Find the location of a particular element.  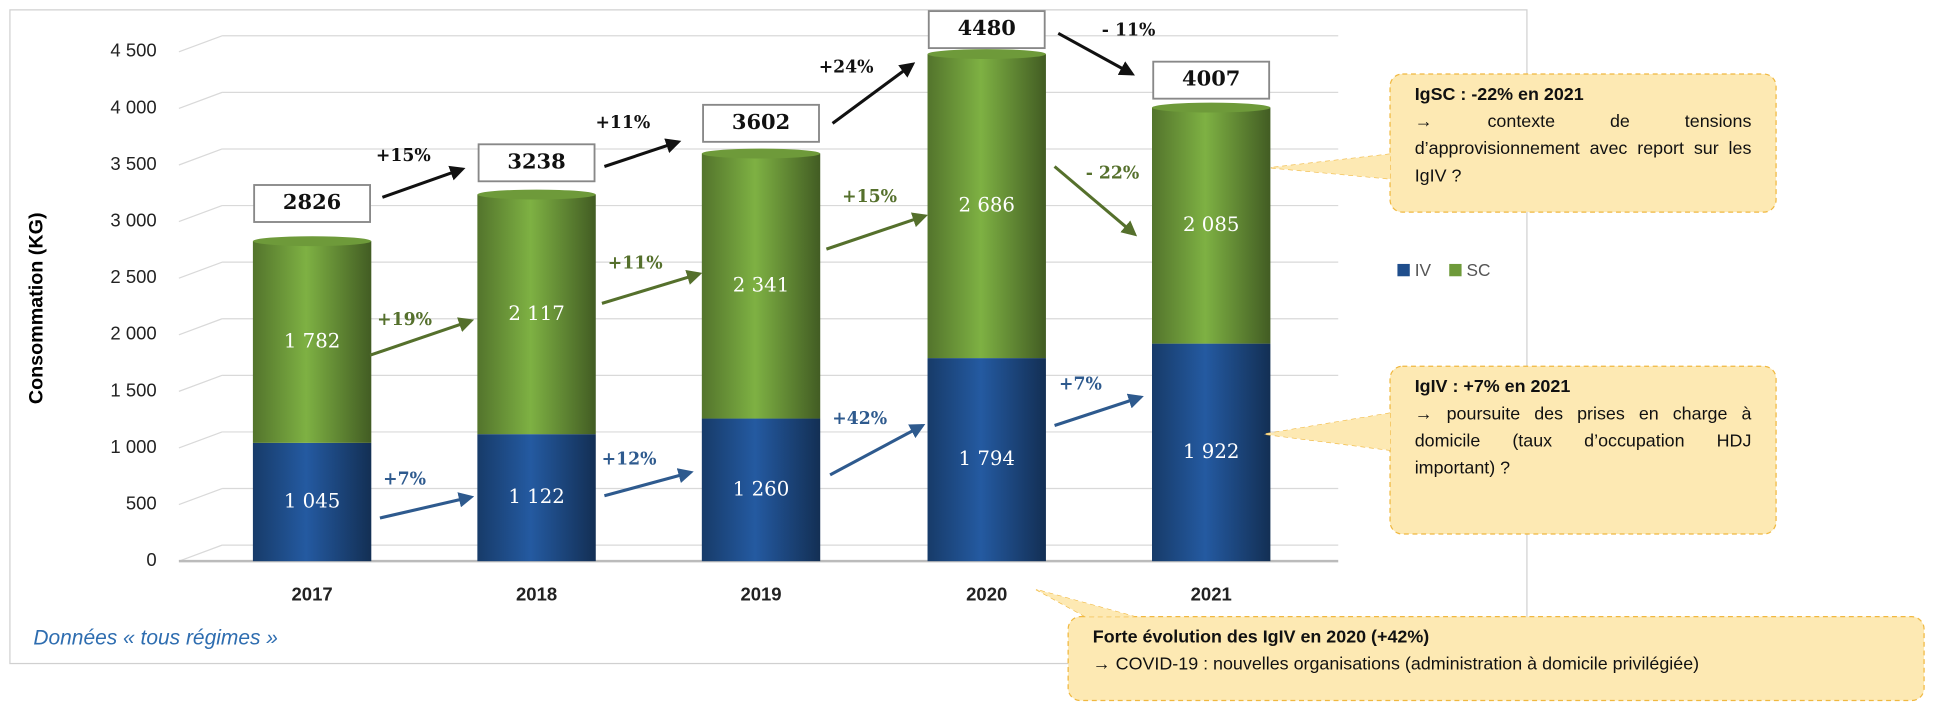

y-tick-label: 1 000 is located at coordinates (133, 446).